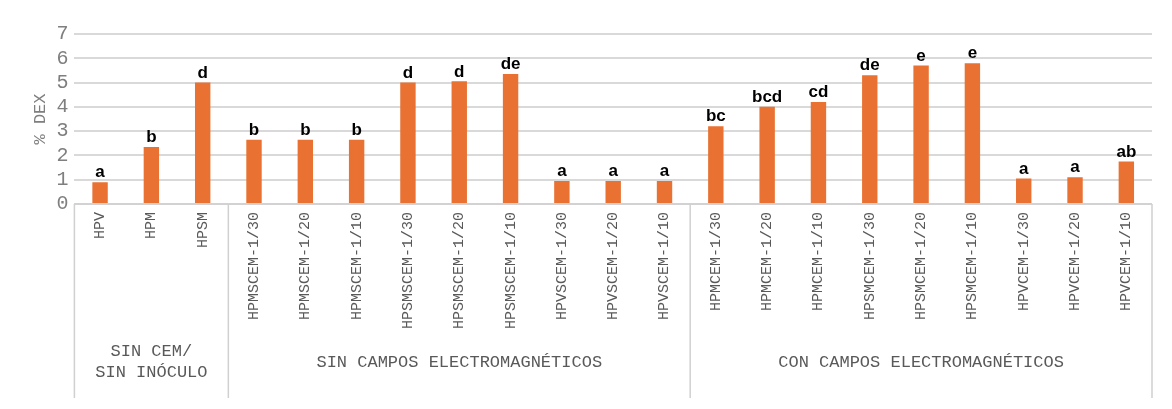 The image size is (1172, 409). I want to click on x-tick-label: HPSMSCEM-1/30, so click(408, 270).